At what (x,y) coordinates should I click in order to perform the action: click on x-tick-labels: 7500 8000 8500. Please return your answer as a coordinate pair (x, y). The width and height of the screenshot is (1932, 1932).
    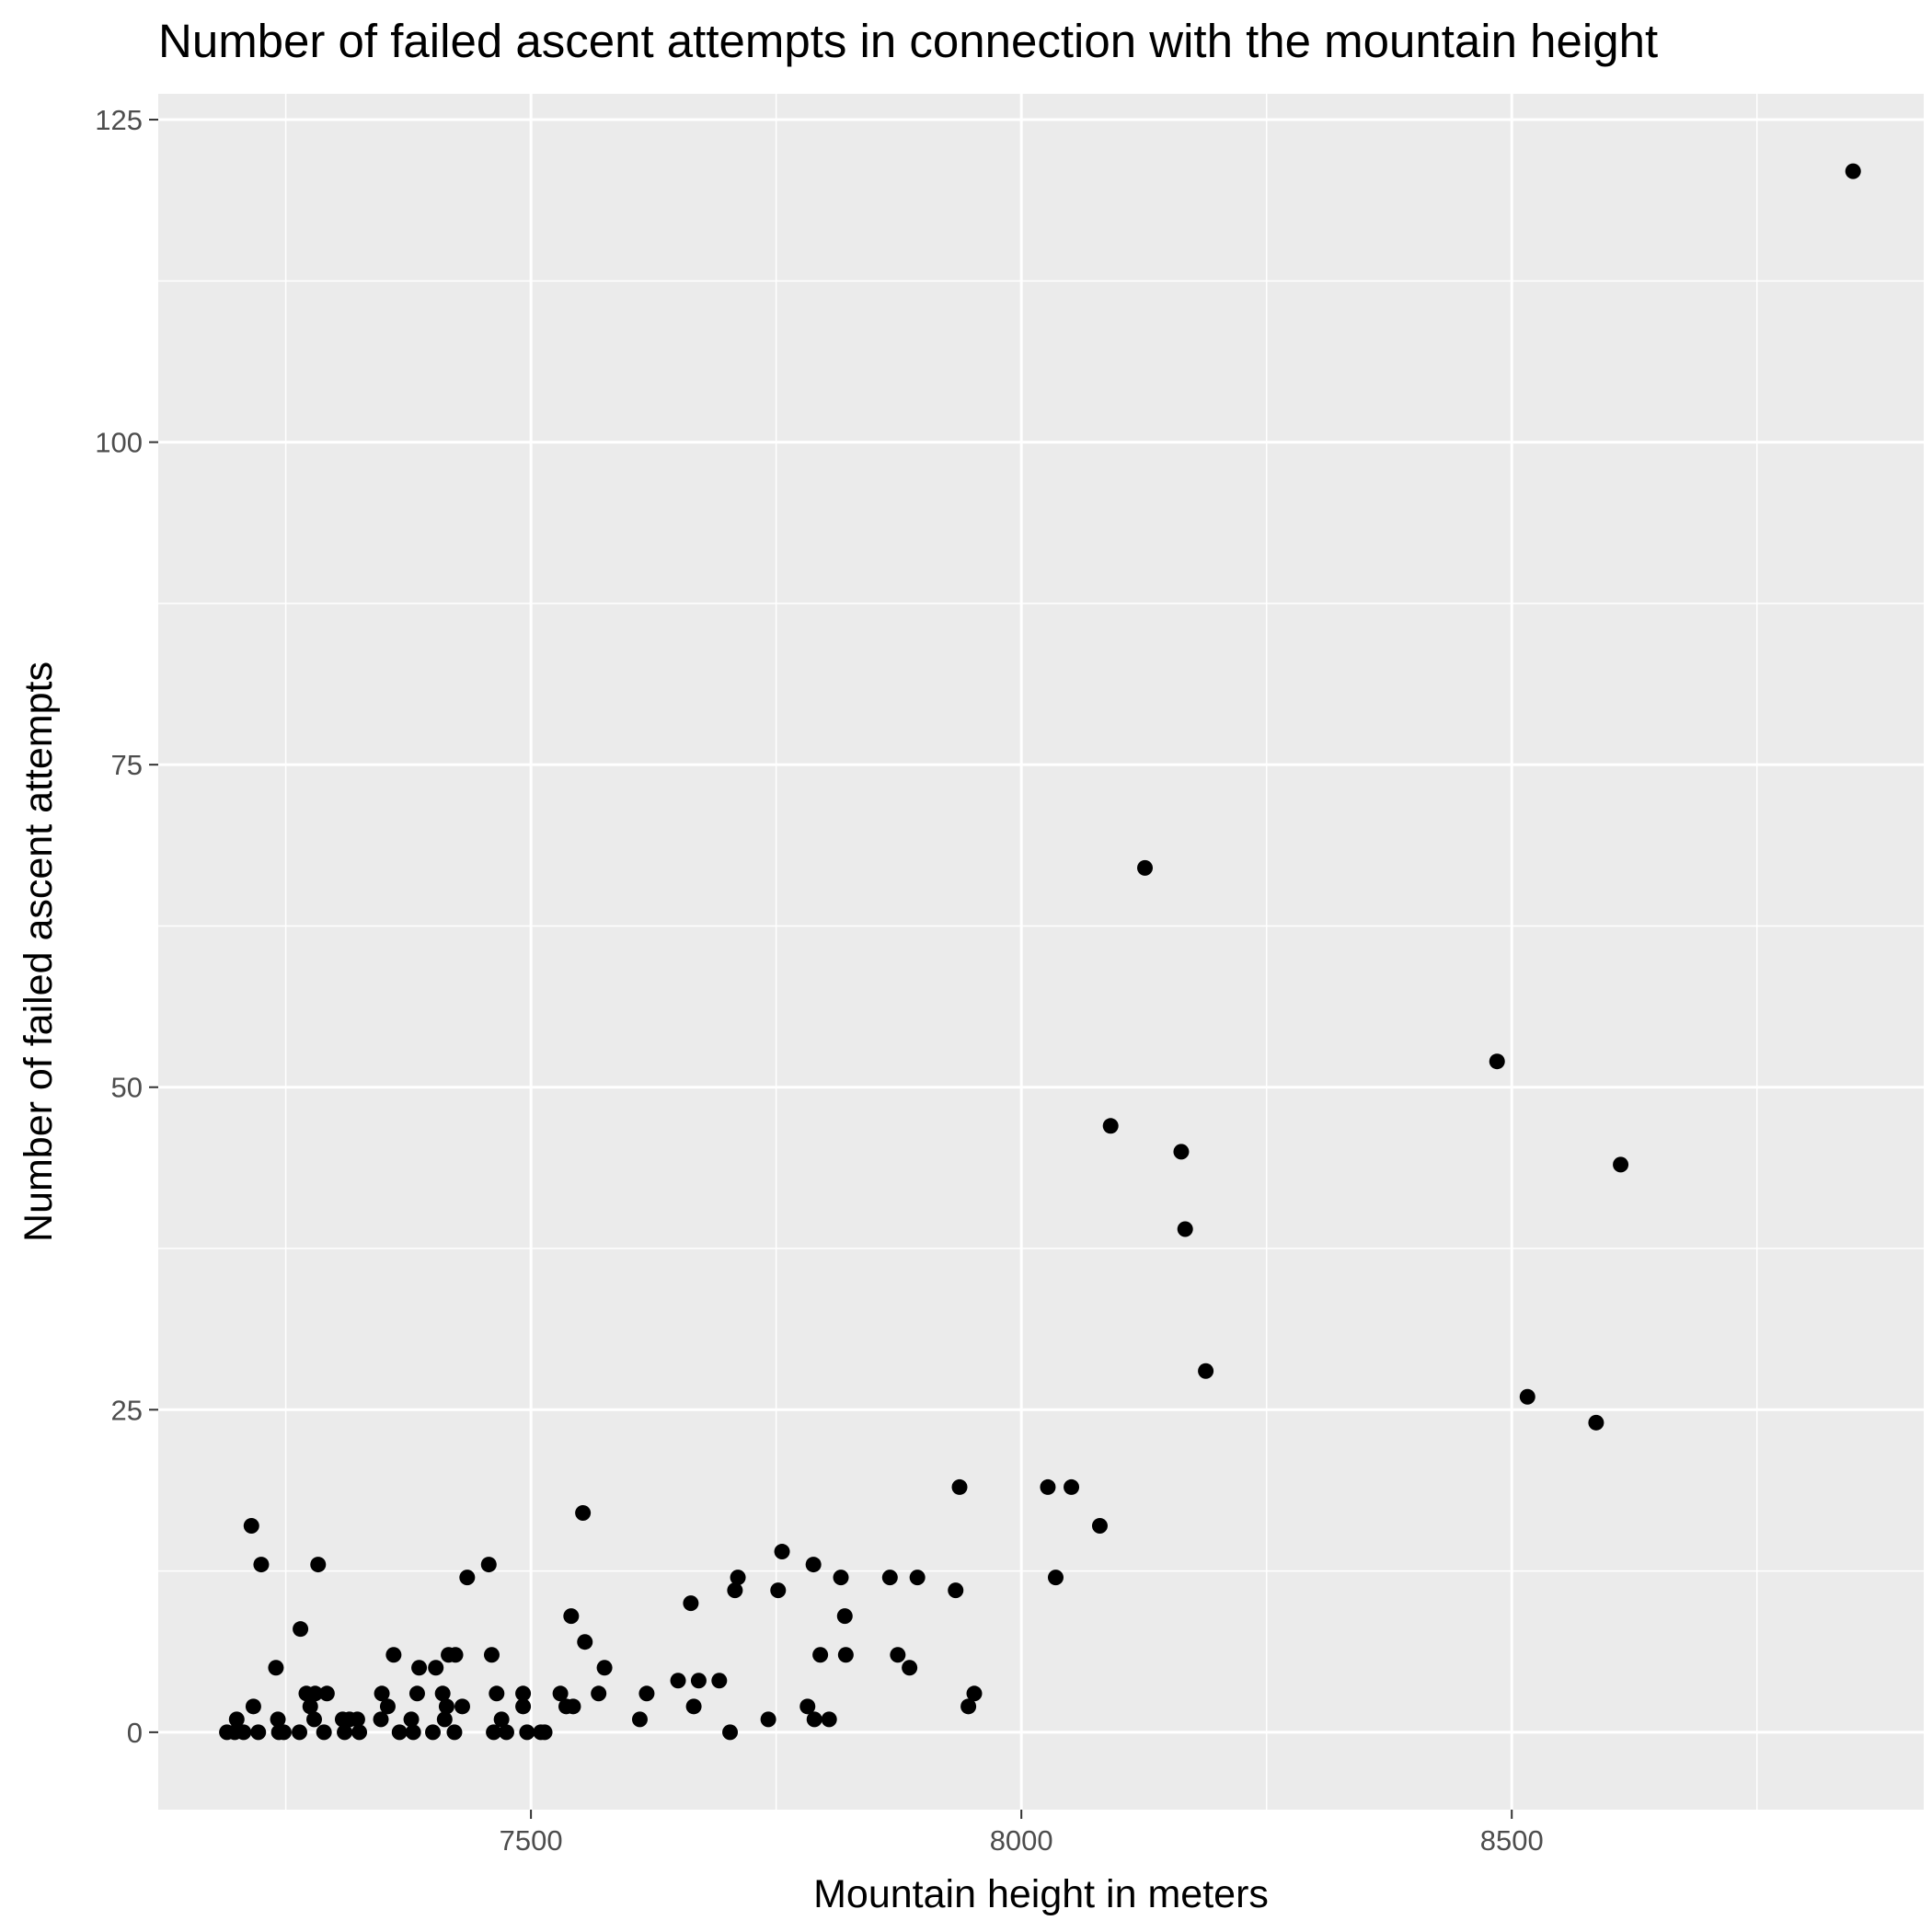
    Looking at the image, I should click on (1022, 1840).